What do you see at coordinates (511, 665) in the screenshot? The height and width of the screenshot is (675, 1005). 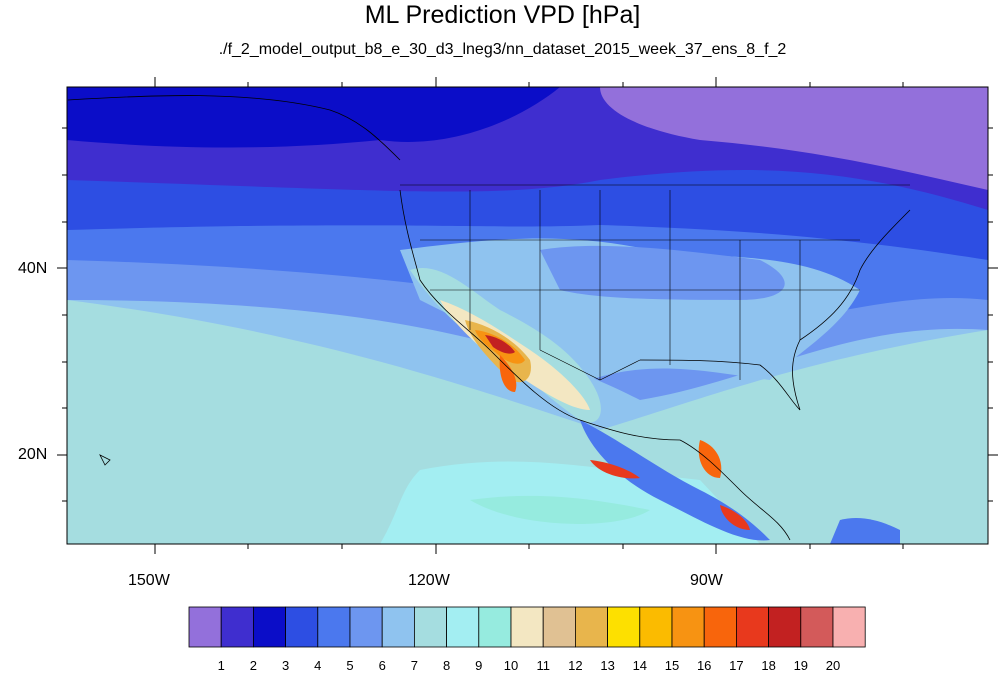 I see `colorbar-label: 10` at bounding box center [511, 665].